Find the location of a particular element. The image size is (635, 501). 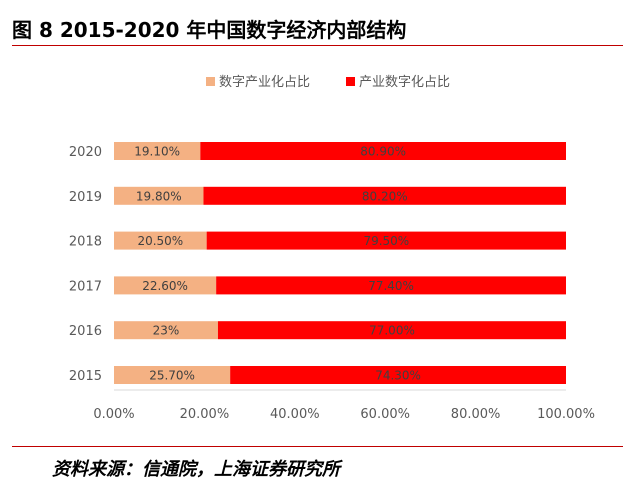

category-label: 2019 is located at coordinates (85, 197).